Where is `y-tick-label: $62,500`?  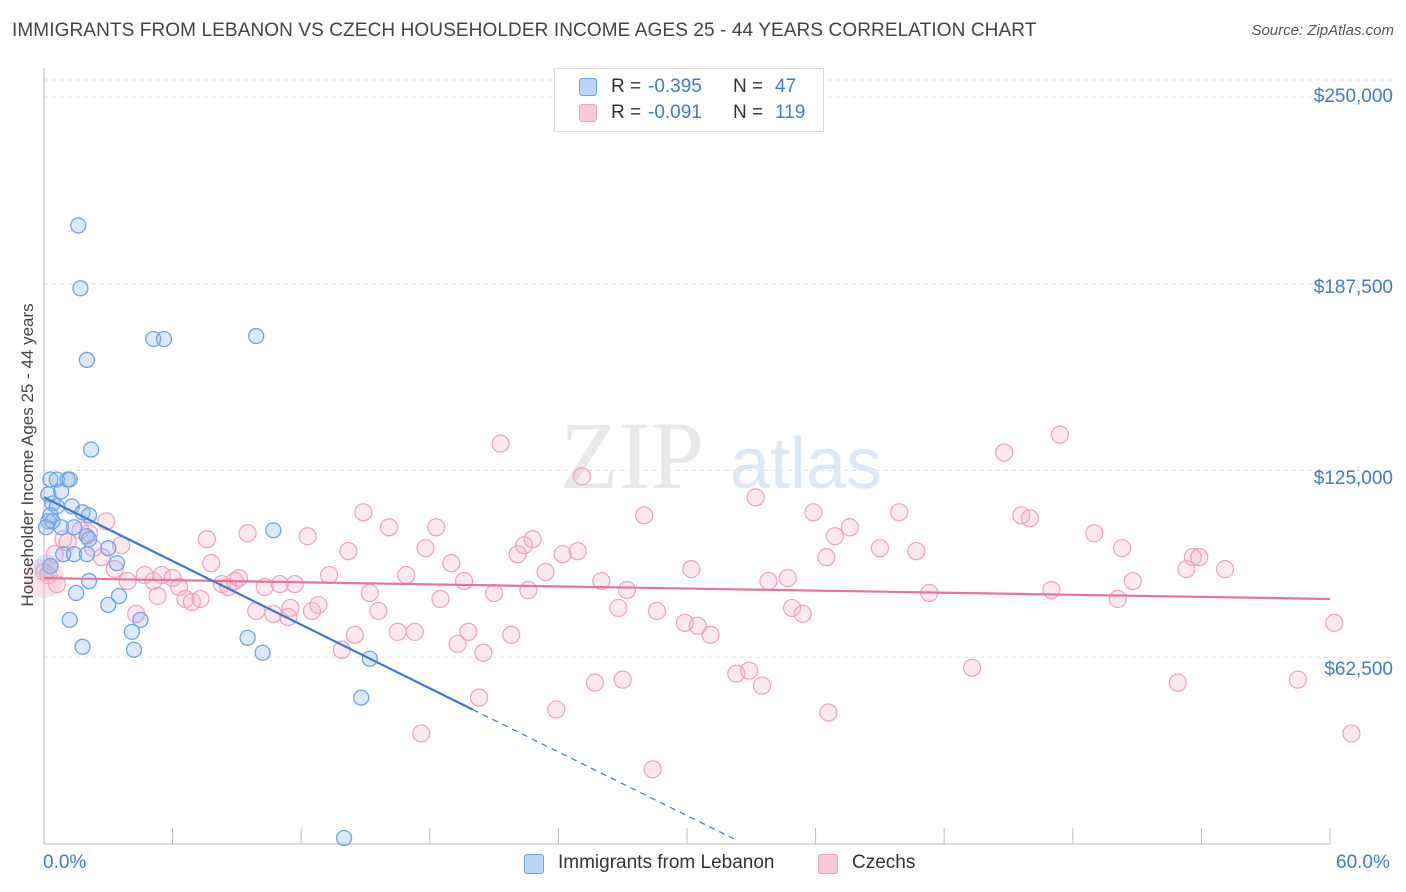 y-tick-label: $62,500 is located at coordinates (1358, 669).